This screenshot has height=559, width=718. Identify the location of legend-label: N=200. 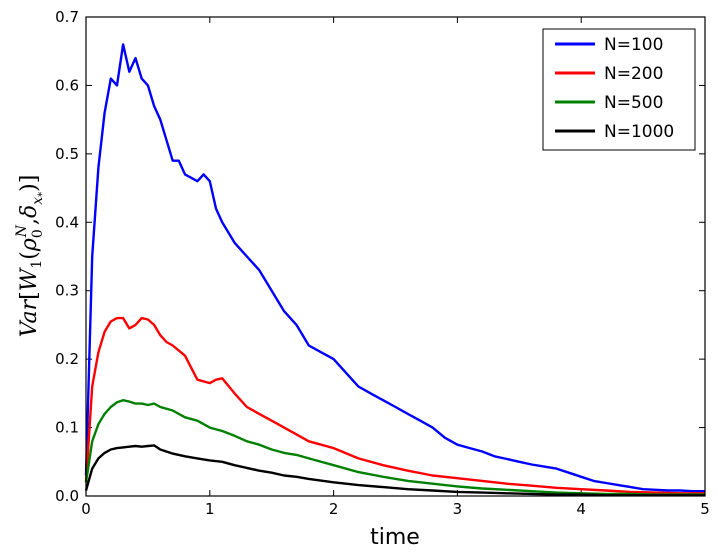
(633, 74).